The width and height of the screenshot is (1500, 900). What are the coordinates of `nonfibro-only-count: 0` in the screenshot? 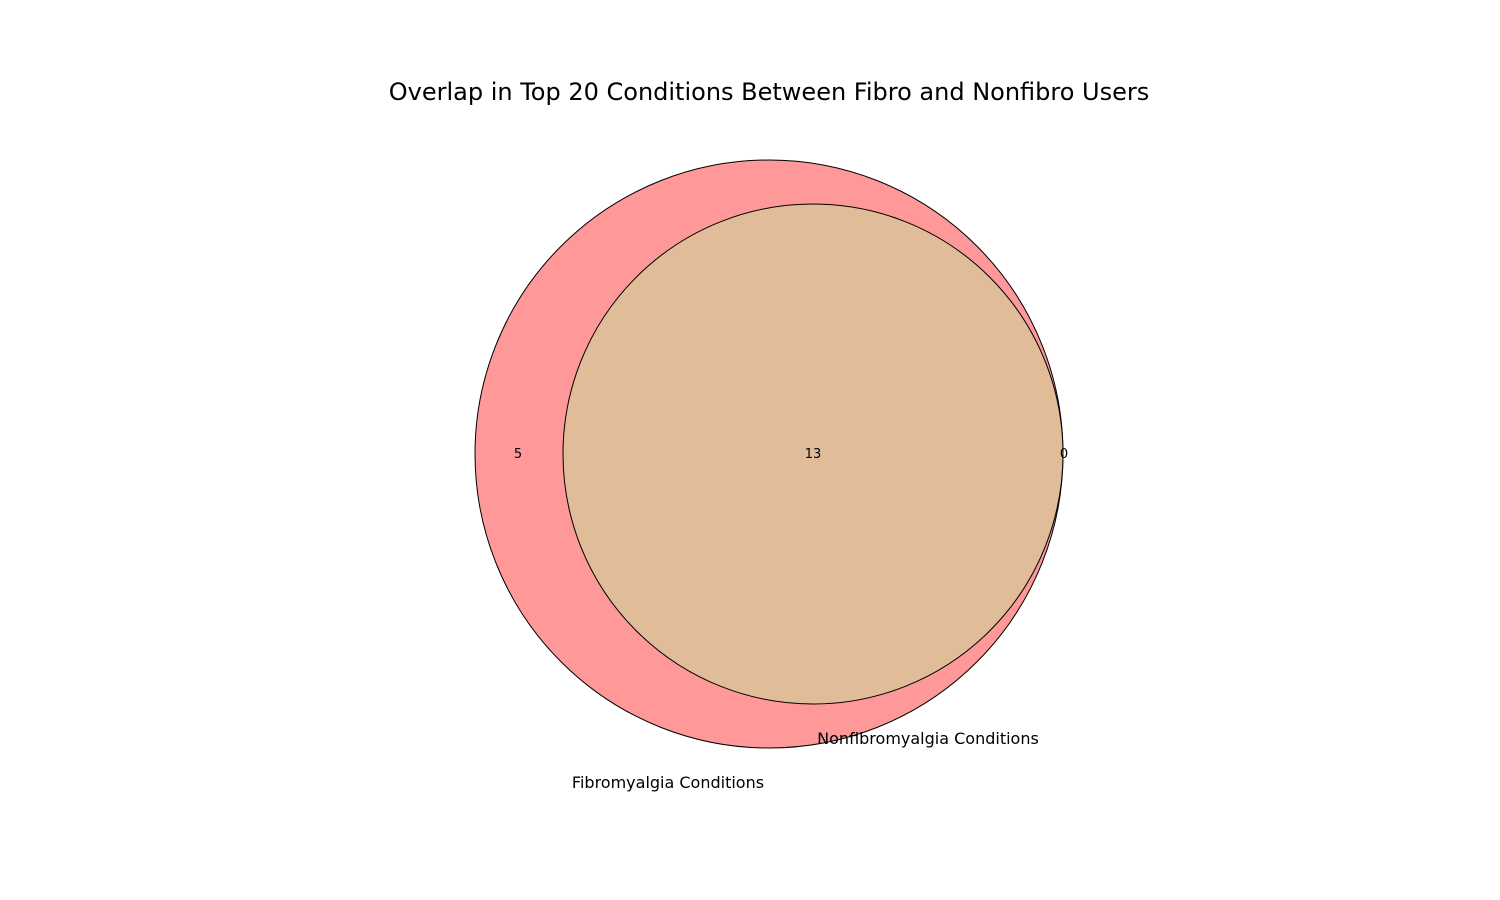 It's located at (1064, 454).